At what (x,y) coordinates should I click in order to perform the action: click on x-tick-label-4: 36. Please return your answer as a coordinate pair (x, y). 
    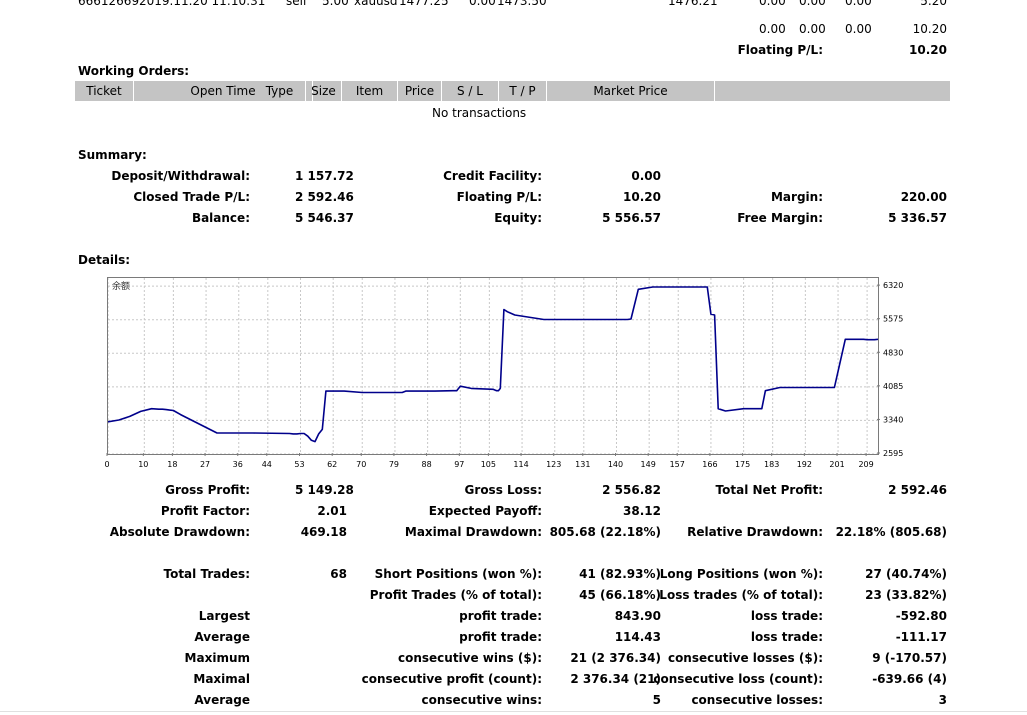
    Looking at the image, I should click on (238, 464).